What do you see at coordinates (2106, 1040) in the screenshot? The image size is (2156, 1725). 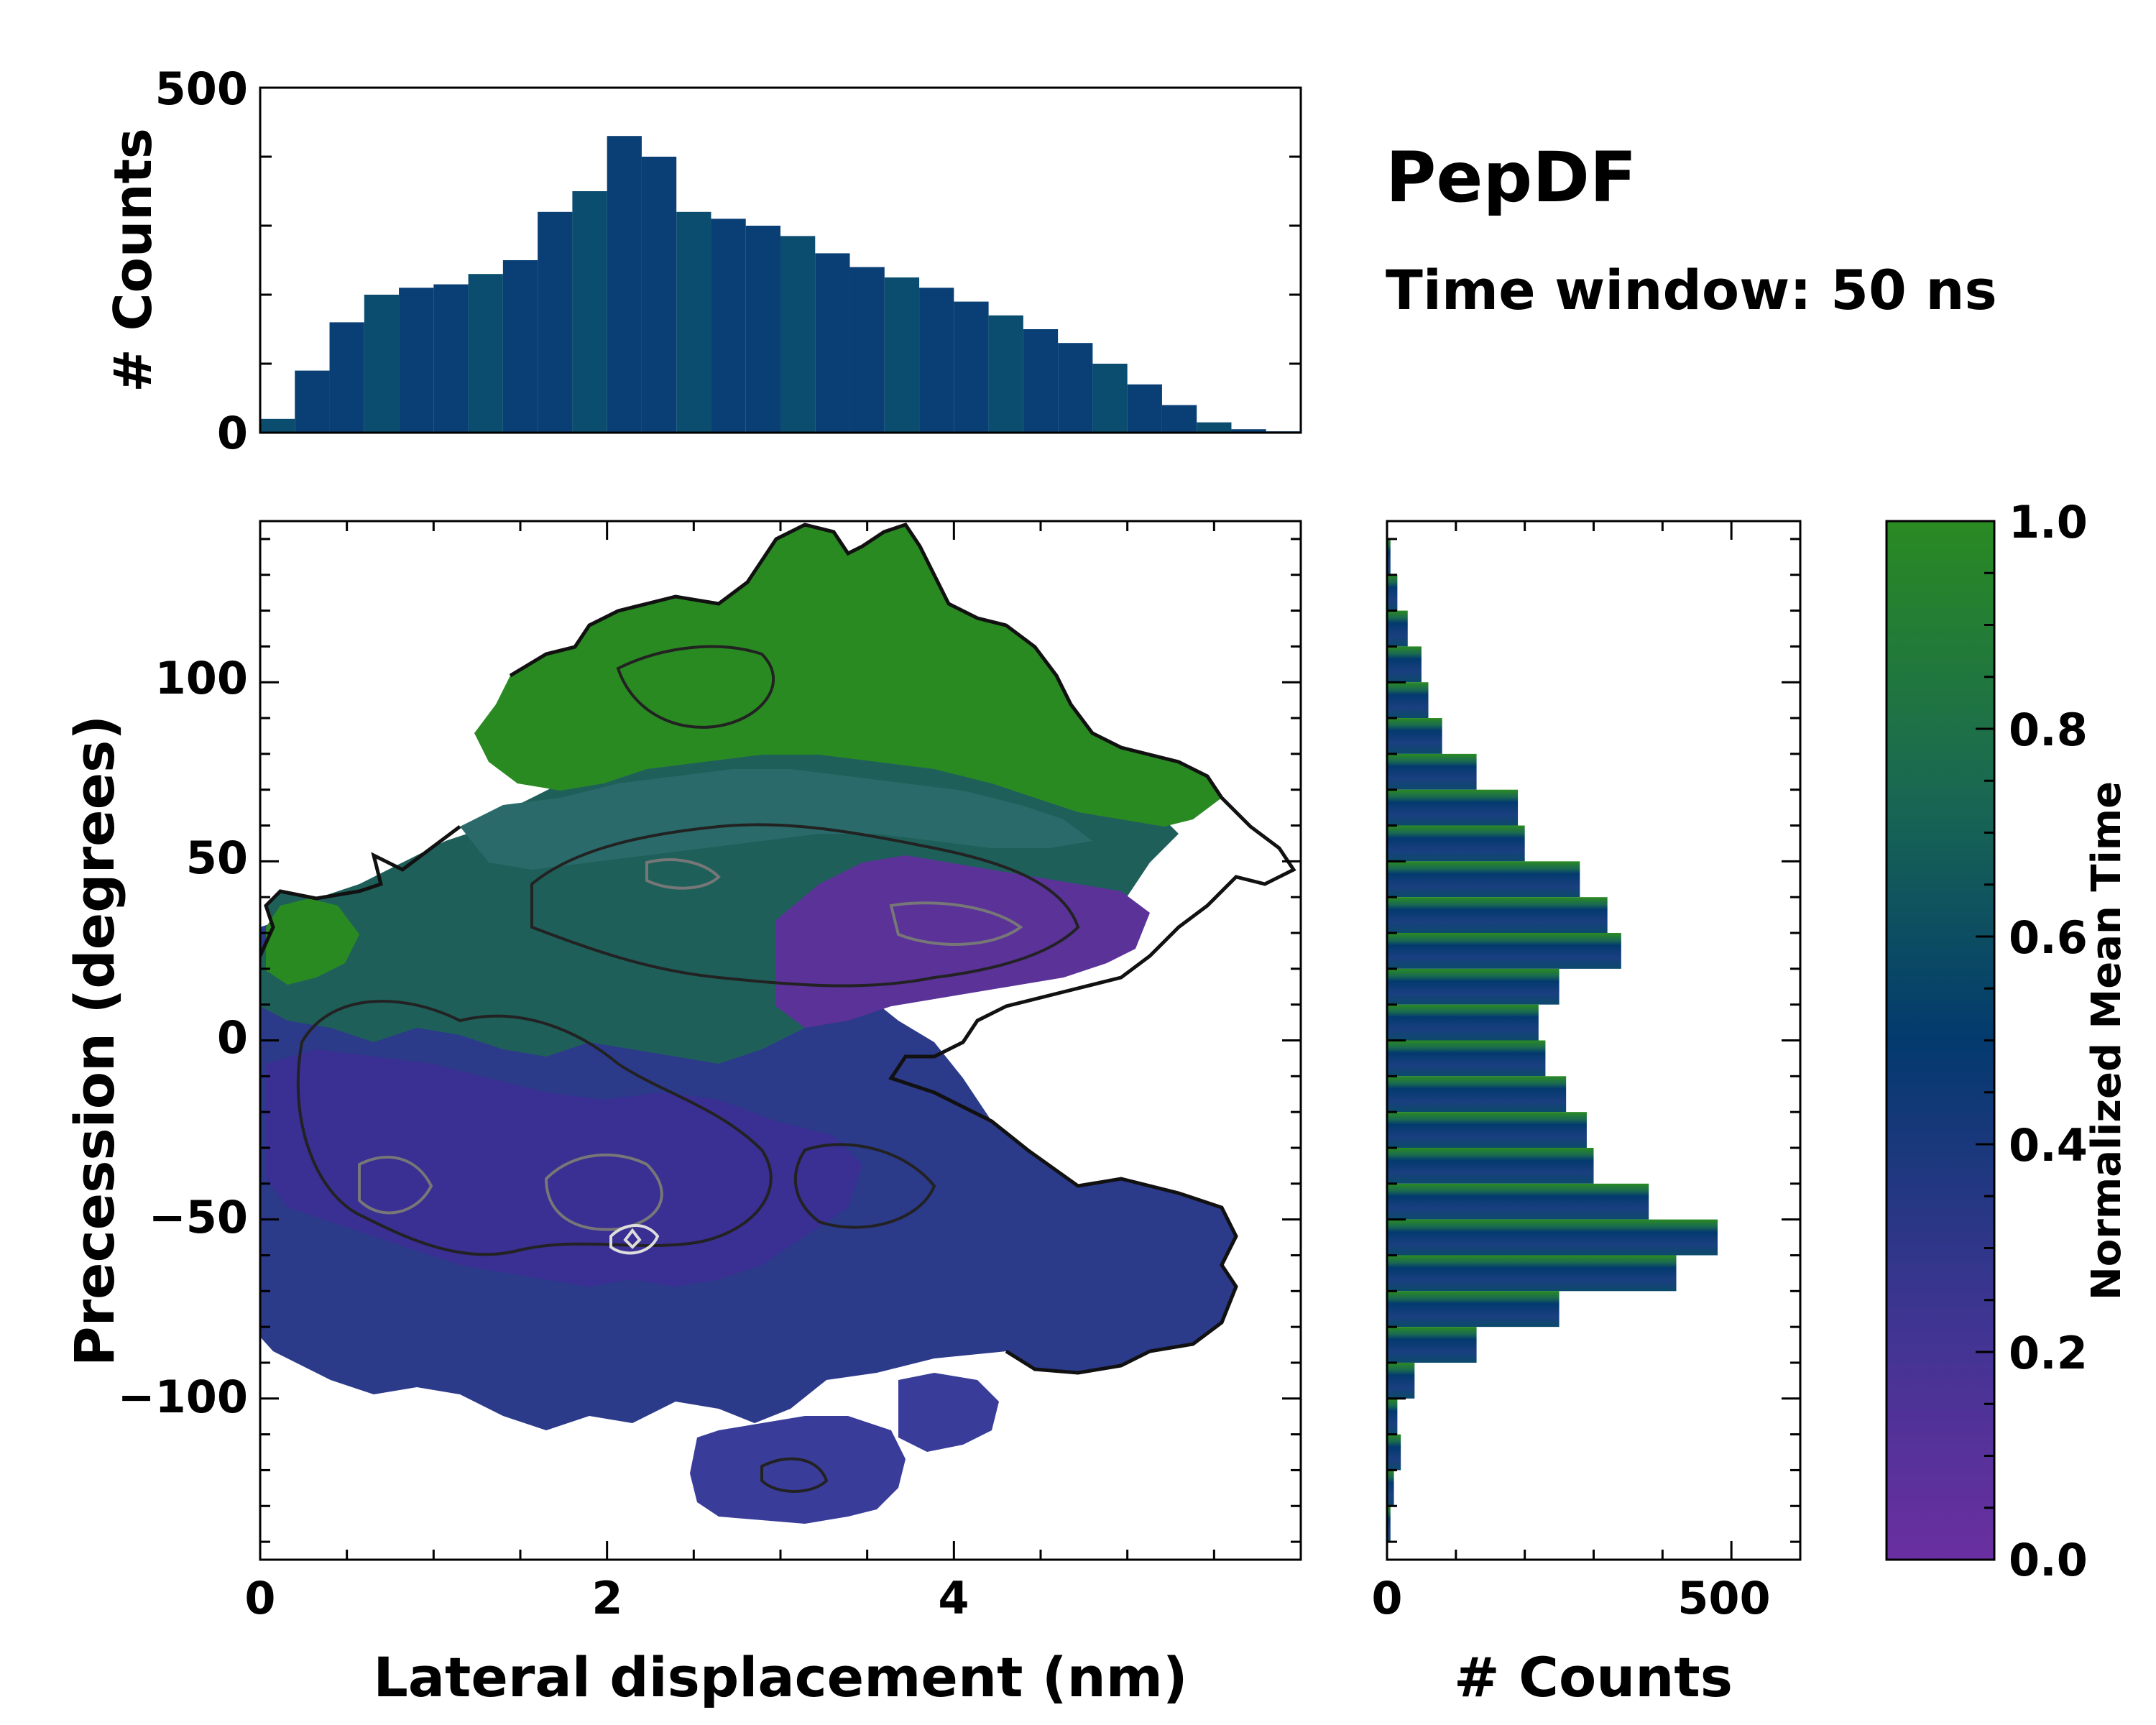 I see `colorbar-label: Normalized Mean Time` at bounding box center [2106, 1040].